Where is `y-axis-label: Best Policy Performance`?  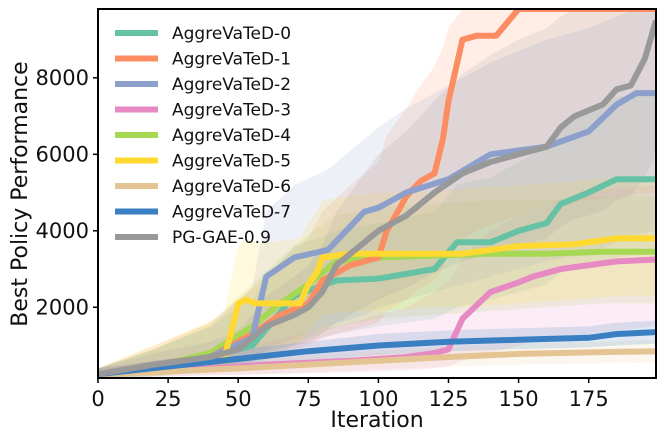 y-axis-label: Best Policy Performance is located at coordinates (20, 193).